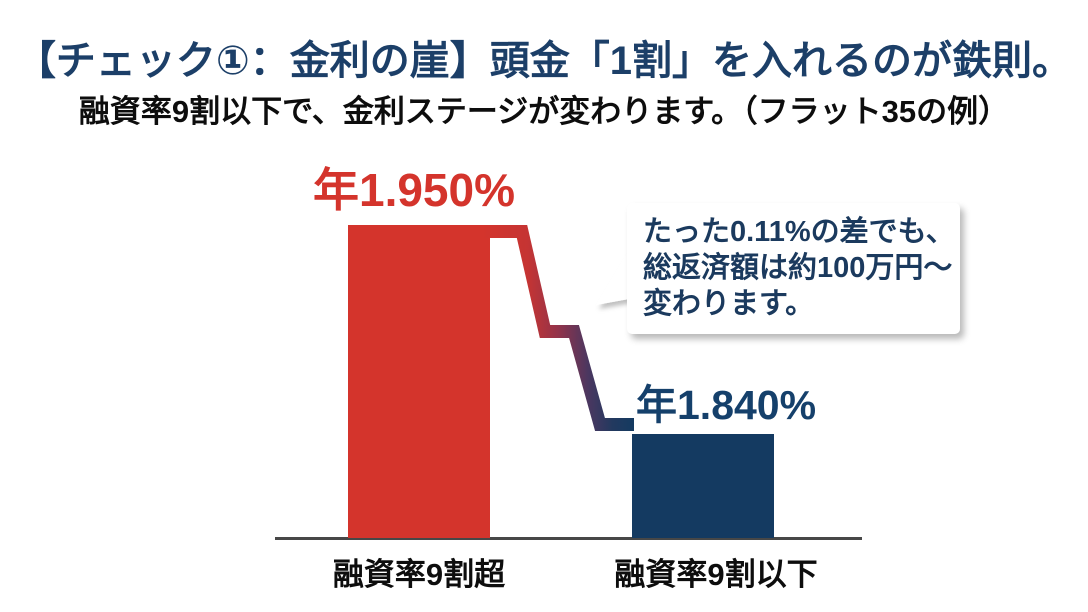  What do you see at coordinates (799, 232) in the screenshot?
I see `speech-bubble-line-1: たった0.11%の差でも、` at bounding box center [799, 232].